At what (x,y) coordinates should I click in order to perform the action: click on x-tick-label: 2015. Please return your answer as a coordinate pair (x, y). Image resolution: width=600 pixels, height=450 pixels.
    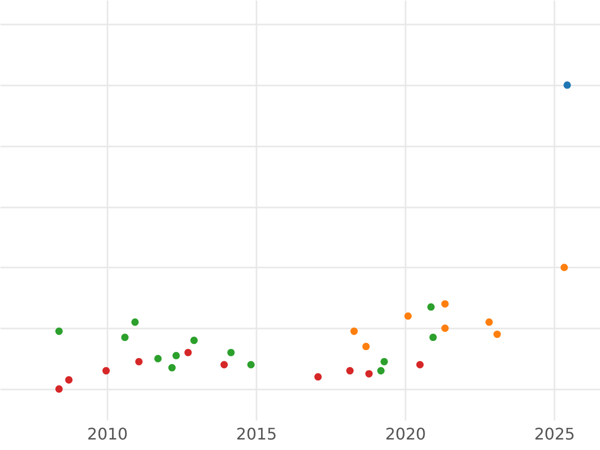
    Looking at the image, I should click on (256, 434).